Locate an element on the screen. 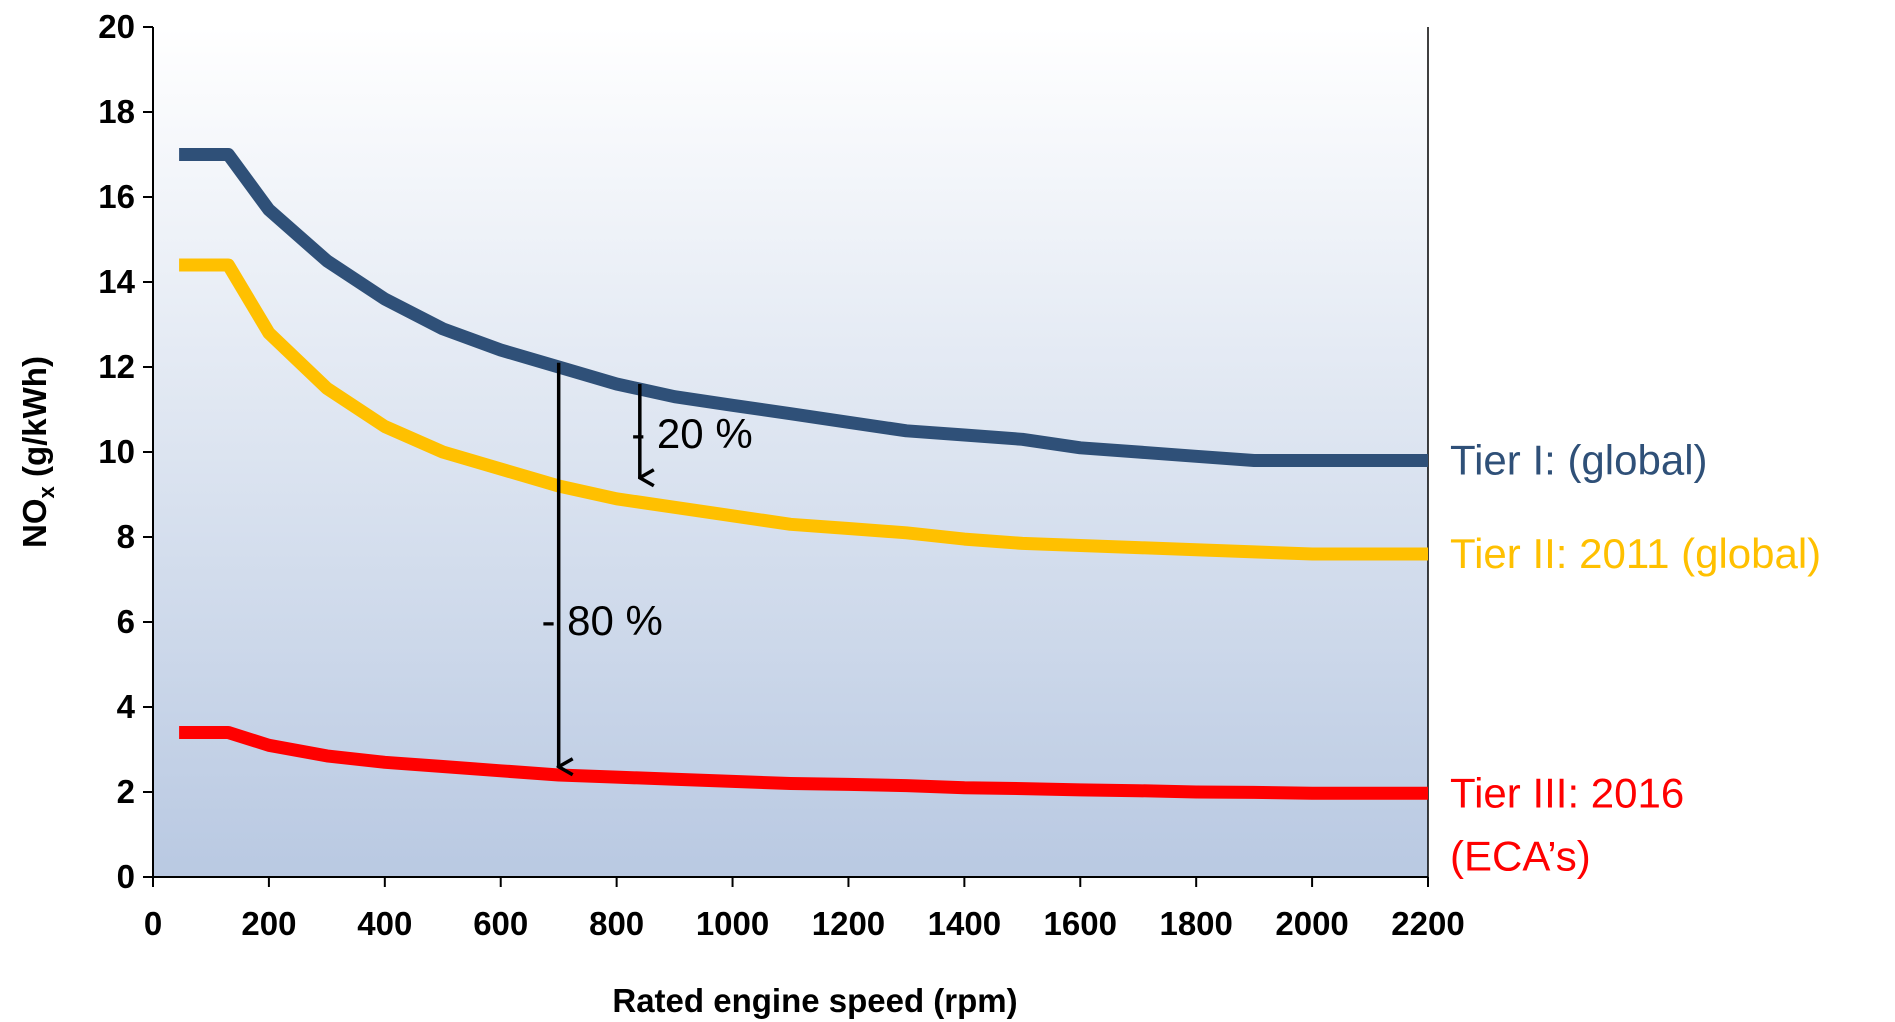  x-tick-label: 2000 is located at coordinates (1311, 923).